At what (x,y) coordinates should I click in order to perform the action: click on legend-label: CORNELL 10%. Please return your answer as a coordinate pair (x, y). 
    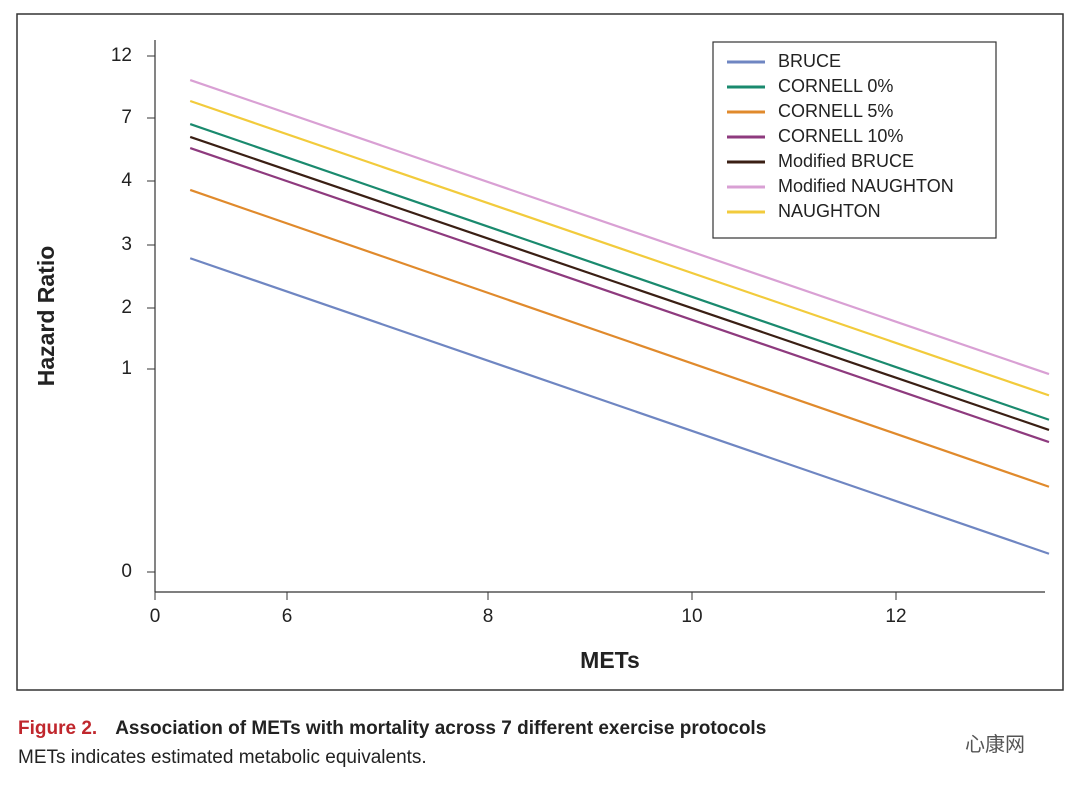
    Looking at the image, I should click on (840, 136).